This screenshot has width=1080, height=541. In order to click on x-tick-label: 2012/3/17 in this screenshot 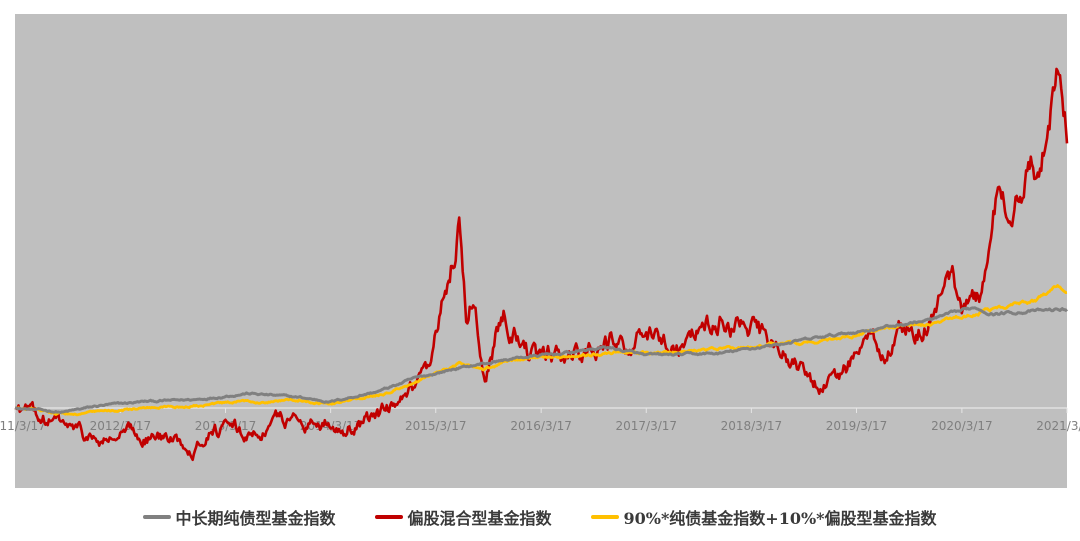, I will do `click(121, 426)`.